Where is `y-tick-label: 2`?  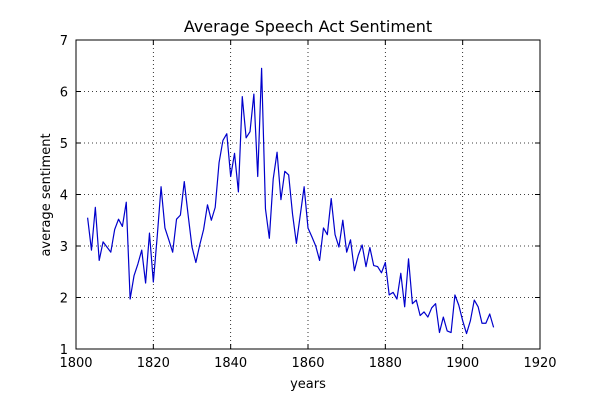 y-tick-label: 2 is located at coordinates (64, 299).